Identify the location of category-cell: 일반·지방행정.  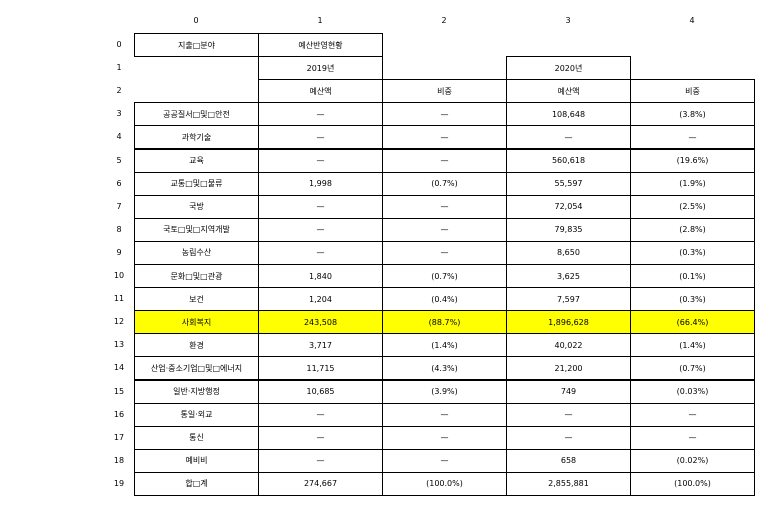
(196, 391).